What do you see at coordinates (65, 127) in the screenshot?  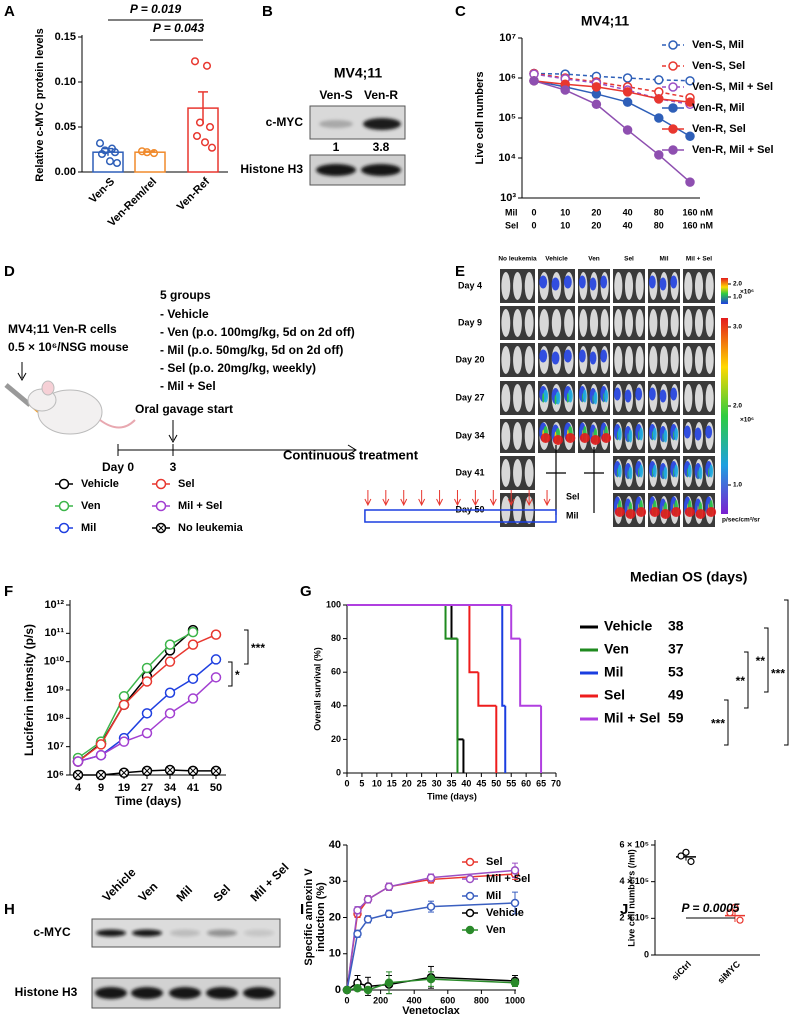 I see `y-tick-label: 0.05` at bounding box center [65, 127].